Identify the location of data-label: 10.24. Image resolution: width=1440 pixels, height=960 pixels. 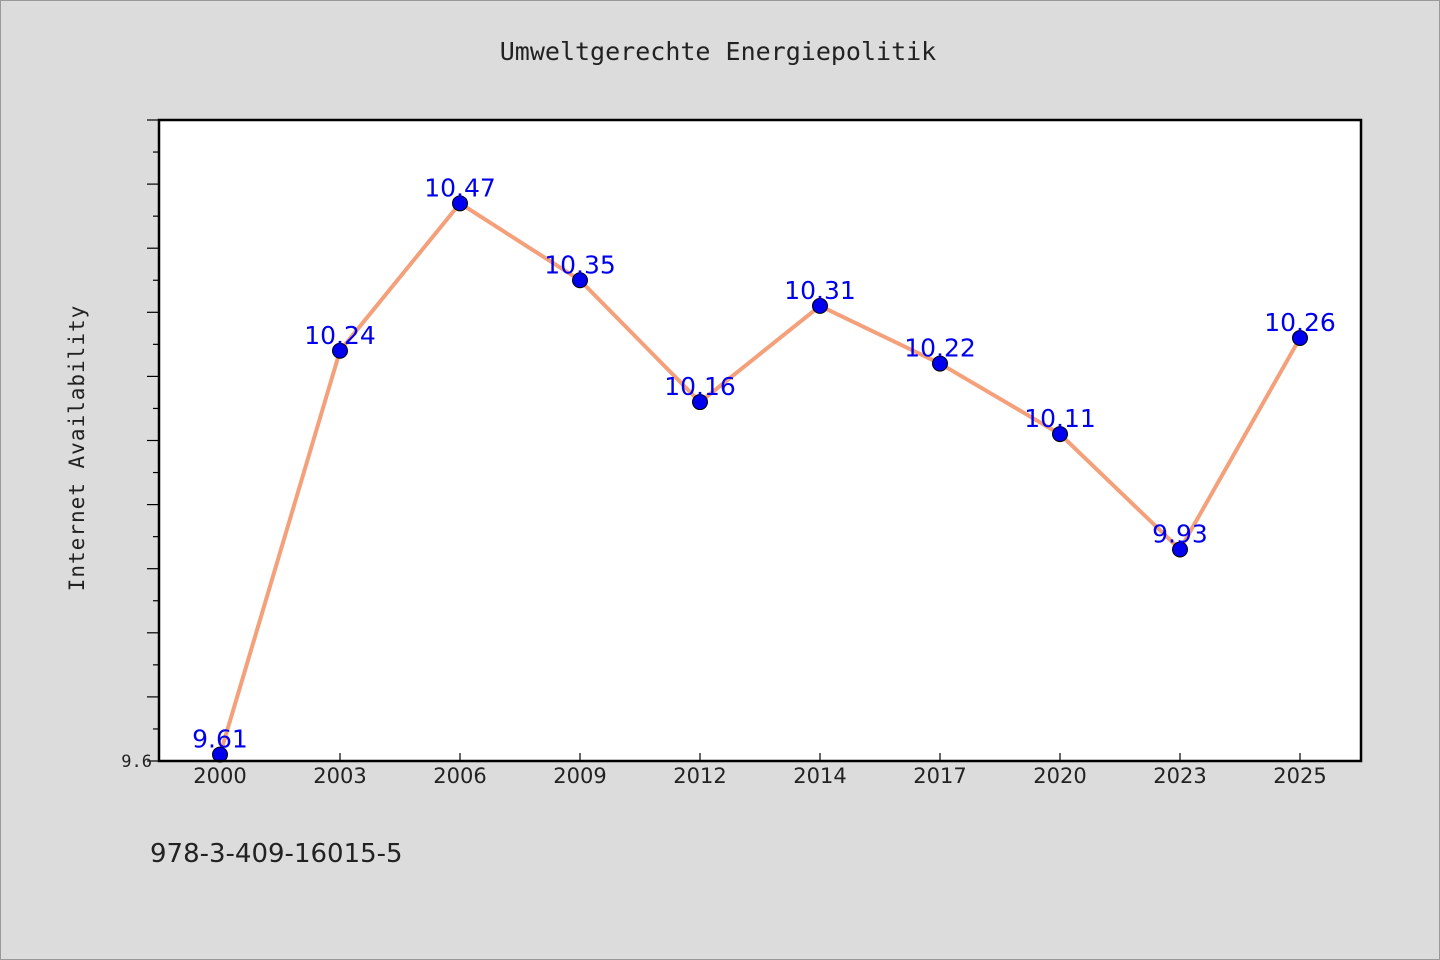
(340, 335).